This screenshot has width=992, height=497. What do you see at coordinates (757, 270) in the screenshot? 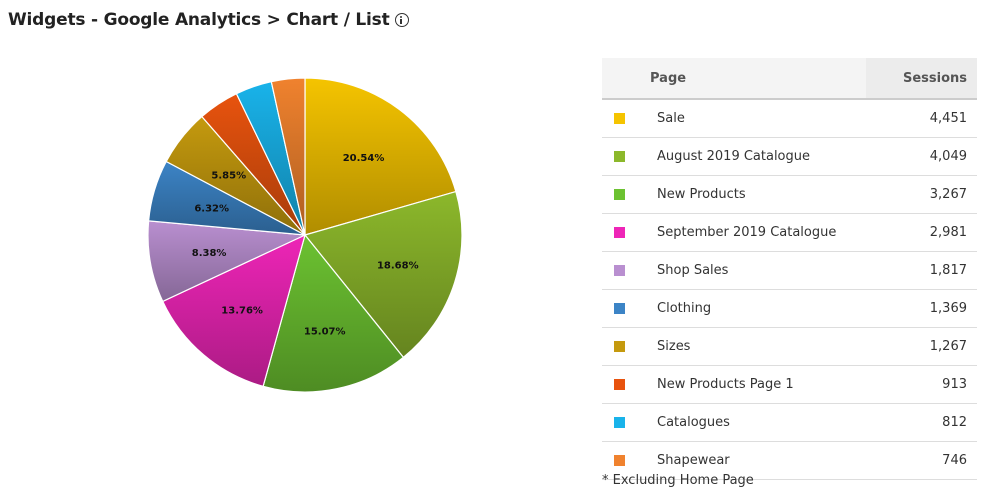
I see `page-name-cell: Shop Sales` at bounding box center [757, 270].